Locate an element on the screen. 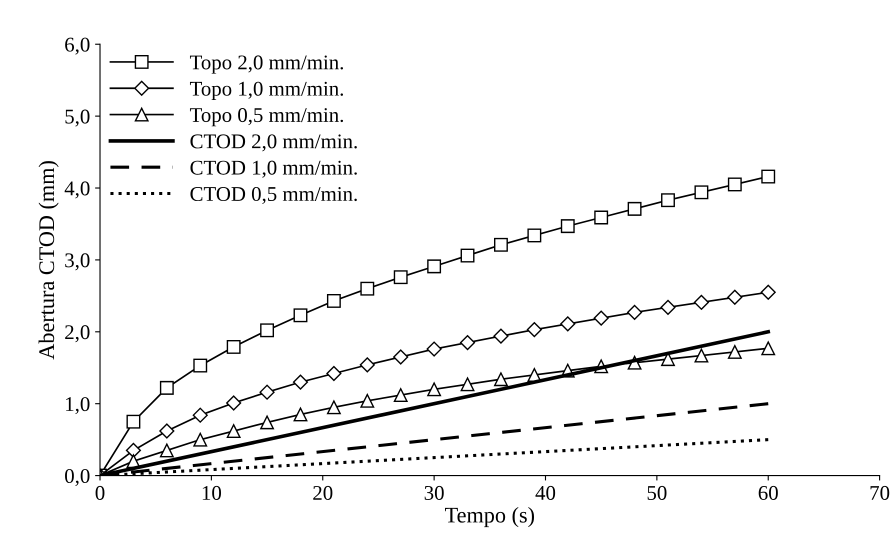 The width and height of the screenshot is (893, 553). x-tick-label: 20 is located at coordinates (322, 493).